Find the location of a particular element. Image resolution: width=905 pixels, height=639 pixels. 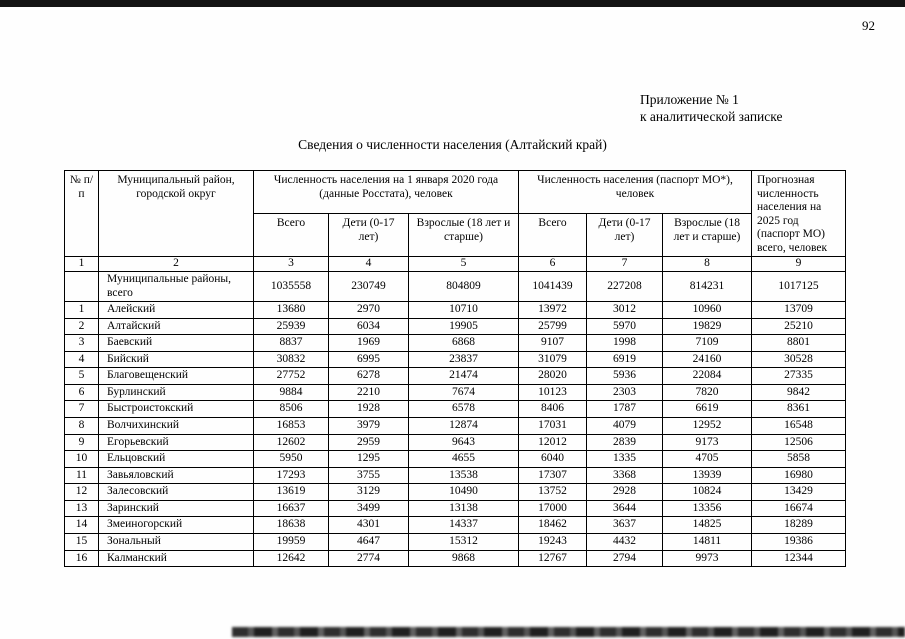

value-cell: 814231 is located at coordinates (707, 286).